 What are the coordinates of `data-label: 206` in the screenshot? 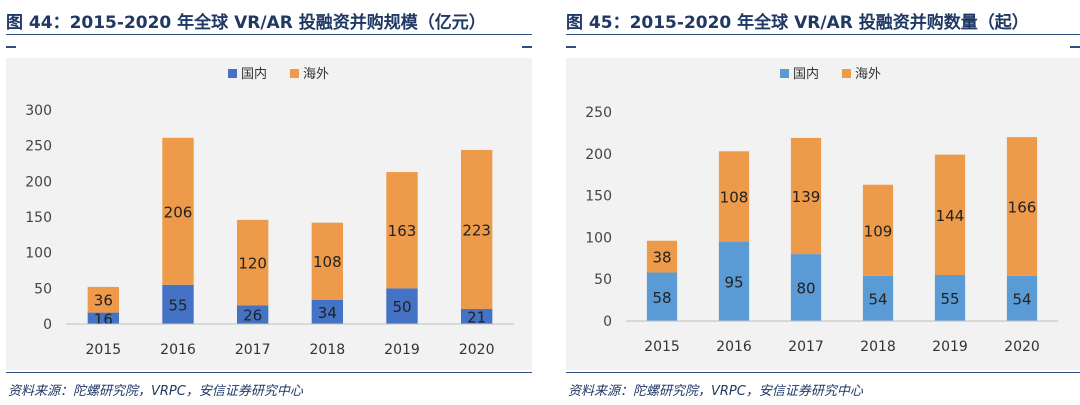 It's located at (178, 212).